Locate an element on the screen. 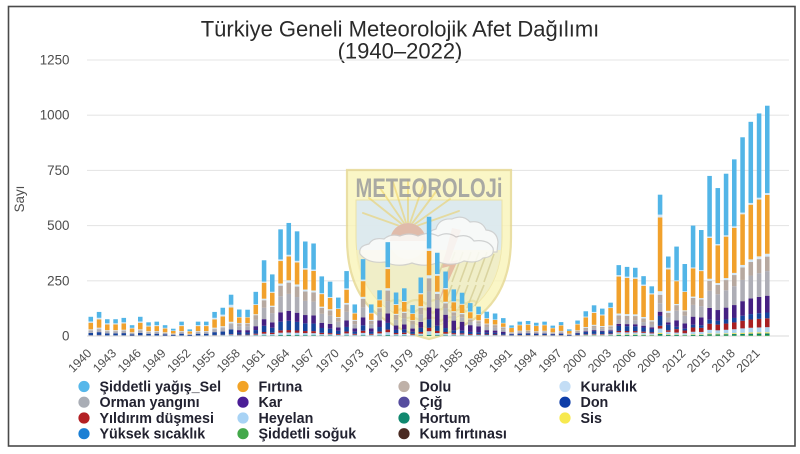 Image resolution: width=800 pixels, height=454 pixels. svg-text: Kuraklık is located at coordinates (609, 387).